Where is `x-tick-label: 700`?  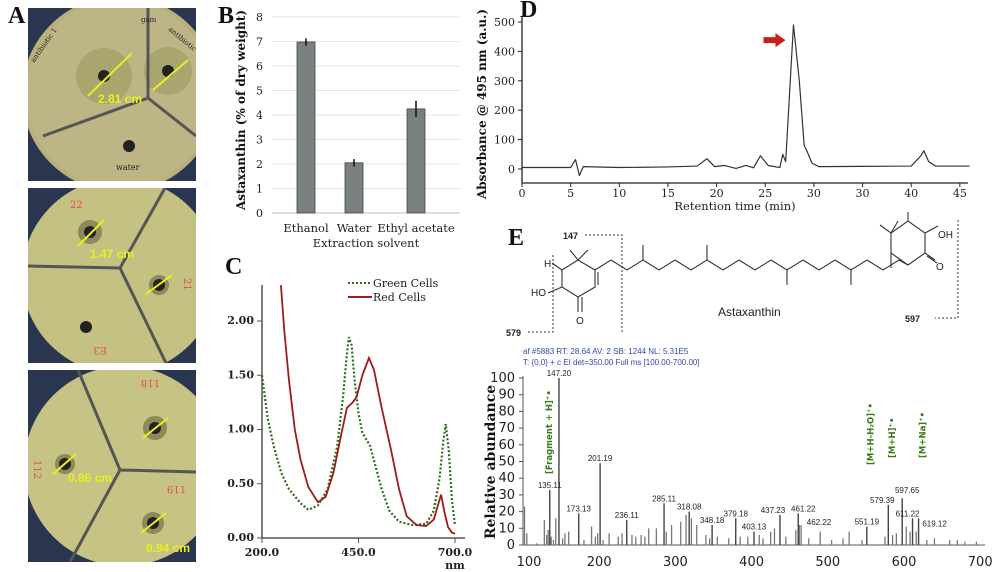 x-tick-label: 700 is located at coordinates (980, 562).